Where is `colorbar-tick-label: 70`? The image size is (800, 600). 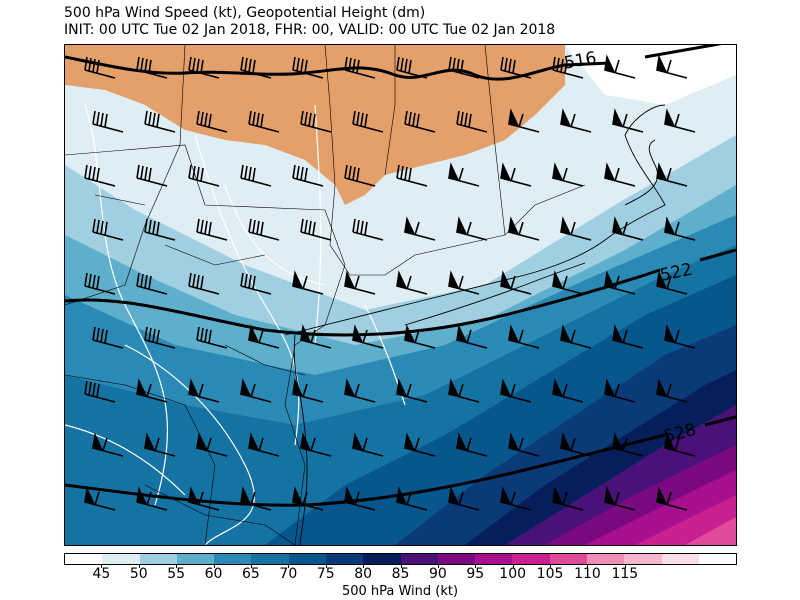 colorbar-tick-label: 70 is located at coordinates (288, 574).